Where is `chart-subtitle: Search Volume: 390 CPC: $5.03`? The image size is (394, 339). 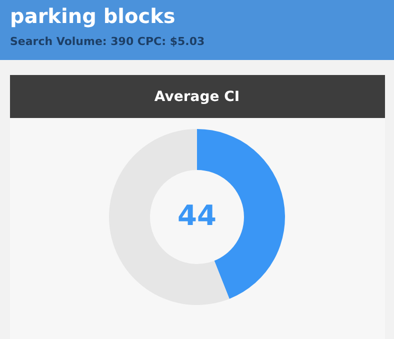
chart-subtitle: Search Volume: 390 CPC: $5.03 is located at coordinates (107, 41).